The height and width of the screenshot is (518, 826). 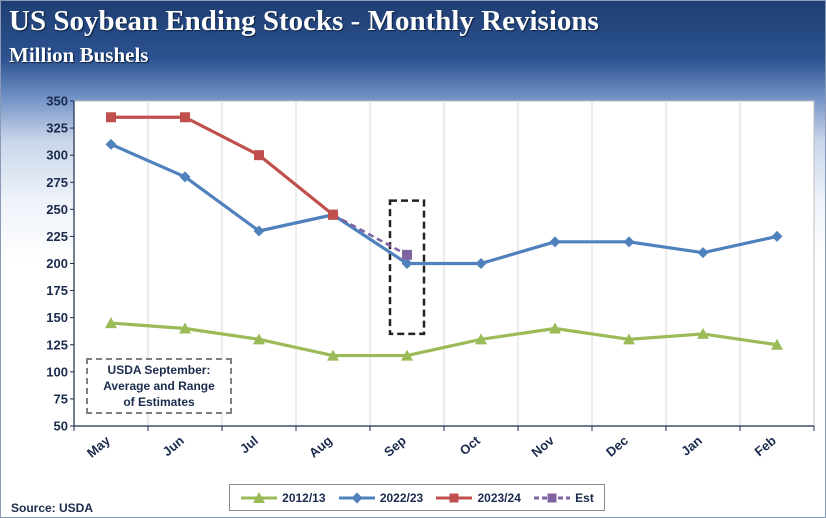 I want to click on y-tick-label: 75, so click(x=61, y=398).